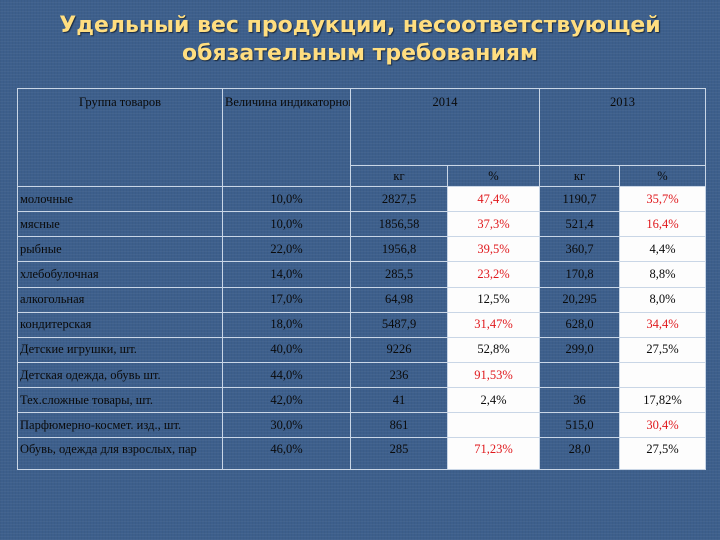 This screenshot has height=540, width=720. What do you see at coordinates (579, 249) in the screenshot?
I see `cell-kg-2013: 360,7` at bounding box center [579, 249].